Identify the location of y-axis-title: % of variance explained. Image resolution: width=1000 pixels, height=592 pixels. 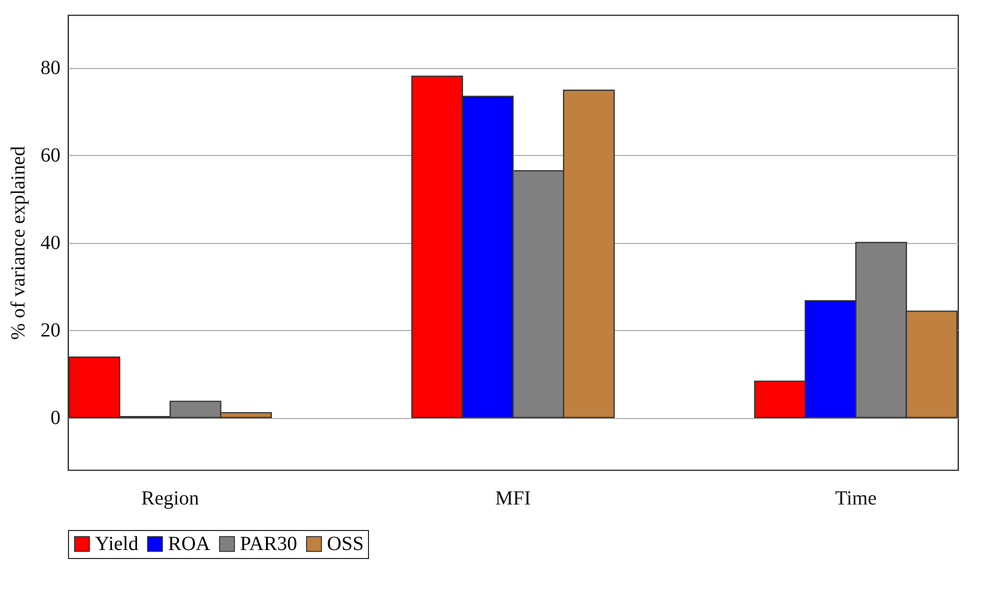
(19, 243).